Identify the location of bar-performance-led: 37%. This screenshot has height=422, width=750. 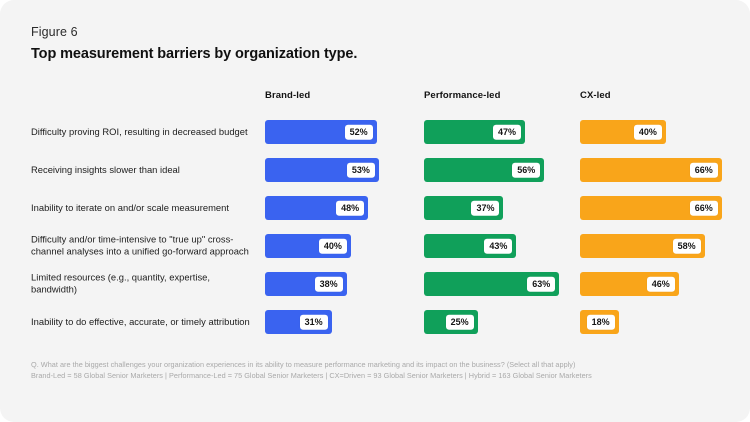
(464, 208).